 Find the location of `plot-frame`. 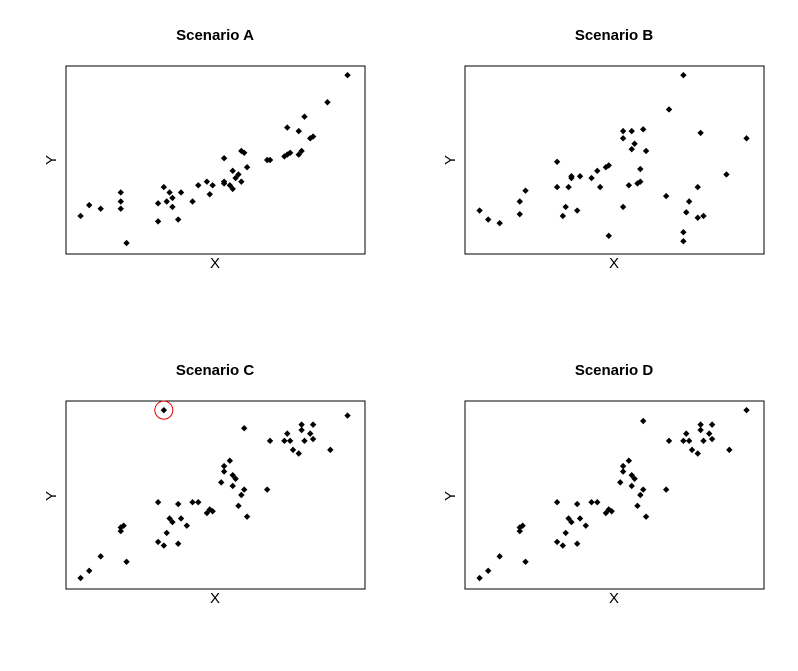

plot-frame is located at coordinates (614, 160).